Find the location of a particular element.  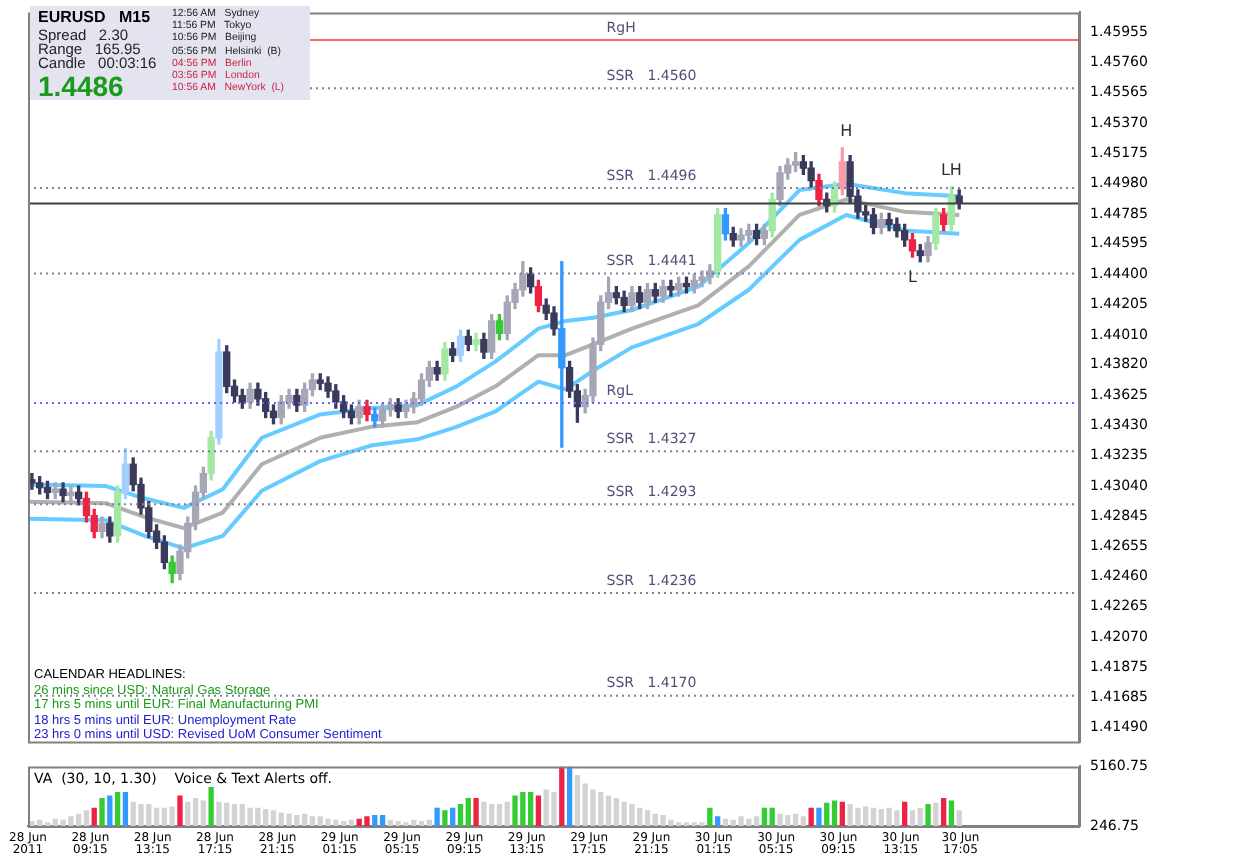

annotation: LH is located at coordinates (951, 170).